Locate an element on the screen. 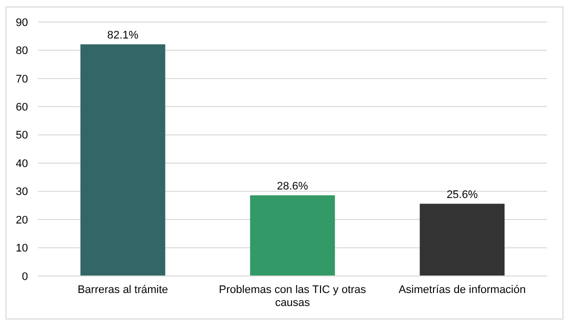 This screenshot has height=328, width=569. y-tick-label: 10 is located at coordinates (22, 248).